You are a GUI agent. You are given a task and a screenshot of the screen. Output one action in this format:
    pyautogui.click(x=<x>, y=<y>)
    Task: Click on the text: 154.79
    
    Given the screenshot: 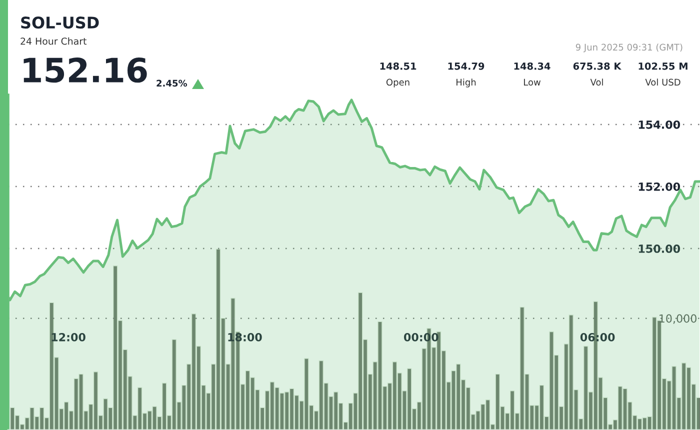 What is the action you would take?
    pyautogui.click(x=466, y=66)
    